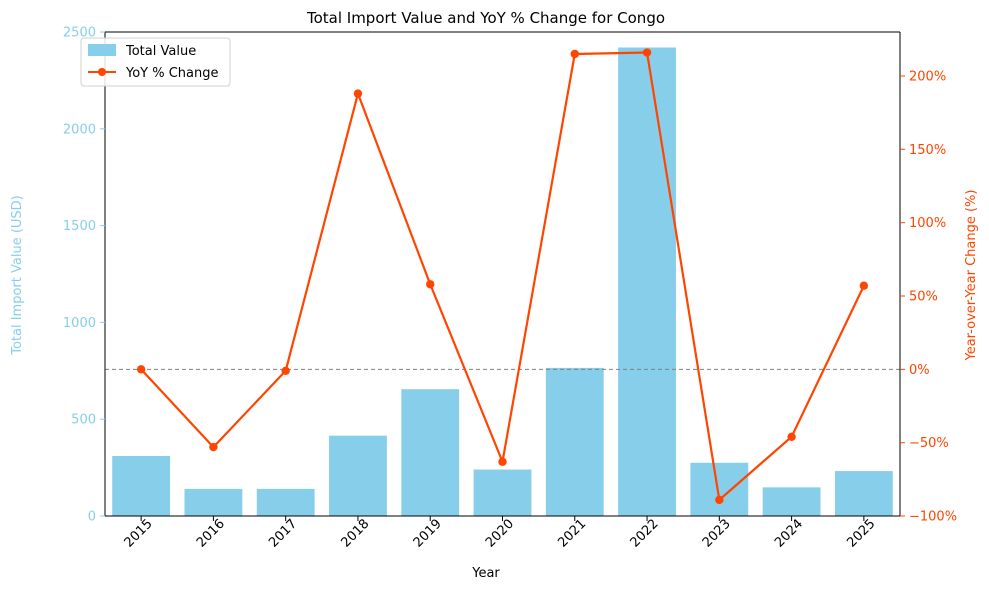 Image resolution: width=989 pixels, height=590 pixels. What do you see at coordinates (92, 517) in the screenshot?
I see `y-tick-label-left-0: 0` at bounding box center [92, 517].